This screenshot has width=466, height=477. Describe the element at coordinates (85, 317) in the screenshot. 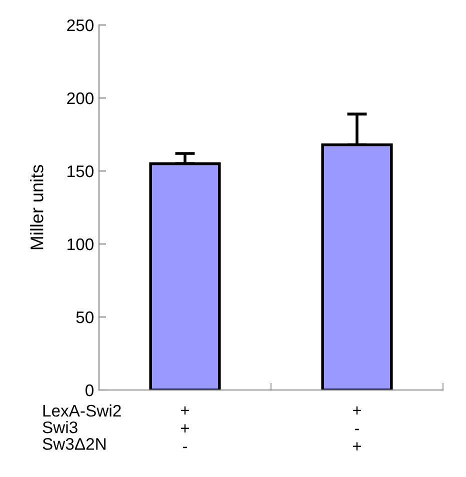

I see `y-tick-label: 50` at that location.